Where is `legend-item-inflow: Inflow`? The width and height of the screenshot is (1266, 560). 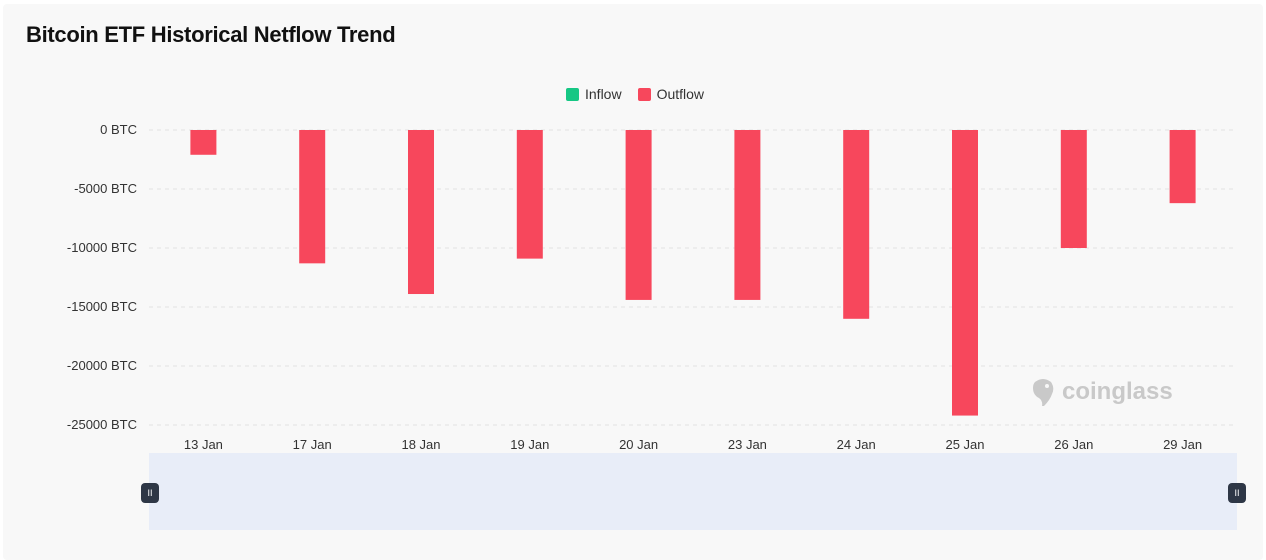
legend-item-inflow: Inflow is located at coordinates (594, 94).